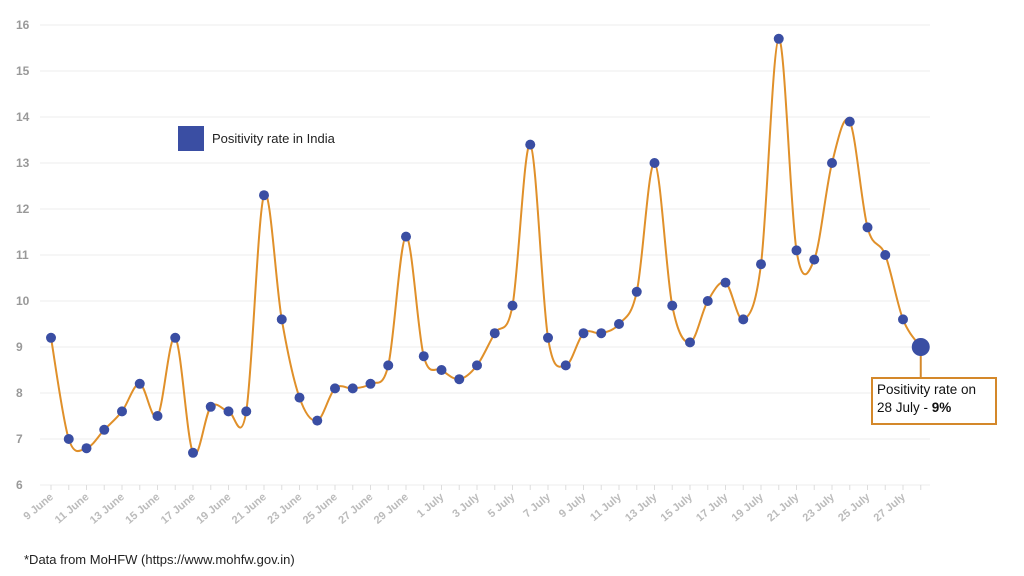  I want to click on x-tick-label: 19 July, so click(748, 508).